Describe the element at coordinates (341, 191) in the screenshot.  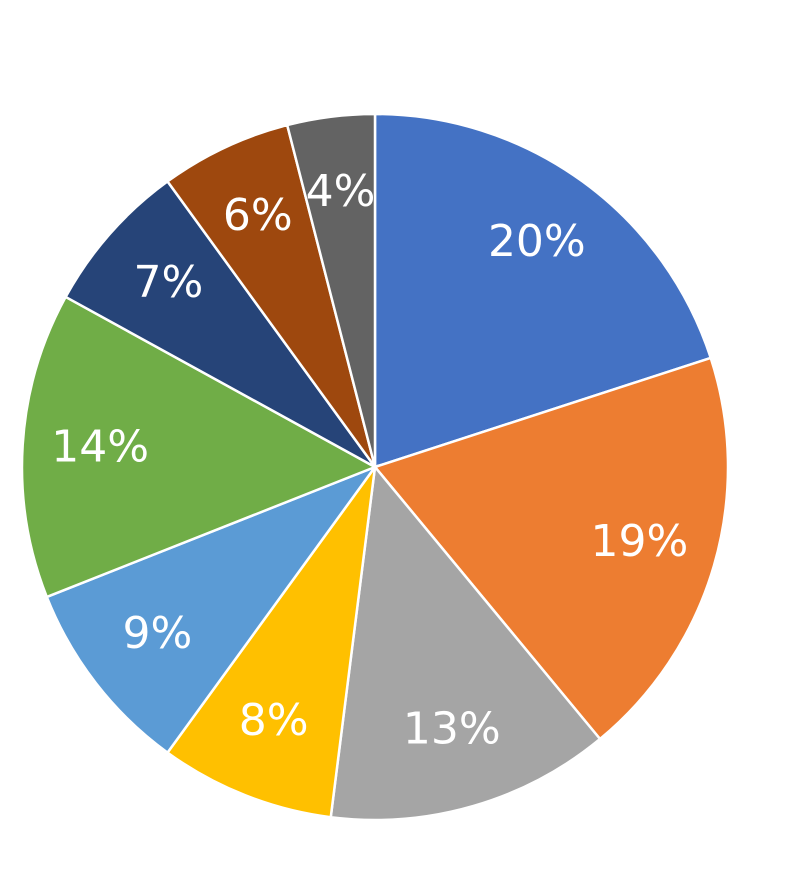
I see `data-label: 4%` at that location.